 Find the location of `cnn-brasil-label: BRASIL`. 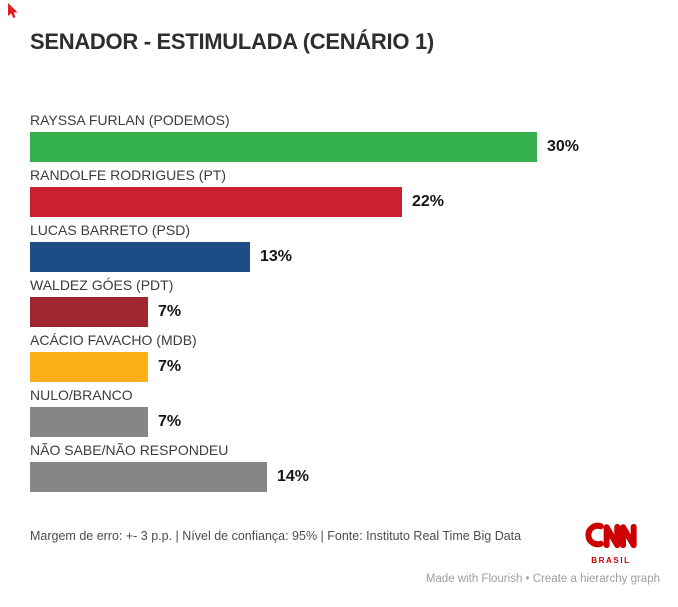

cnn-brasil-label: BRASIL is located at coordinates (611, 560).